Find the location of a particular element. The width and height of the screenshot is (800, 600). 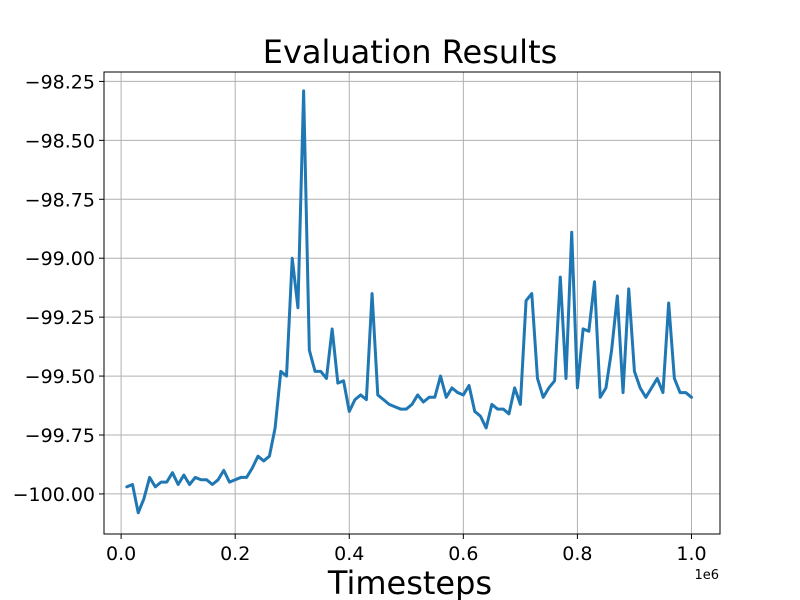

x-tick-label: 0.8 is located at coordinates (577, 554).